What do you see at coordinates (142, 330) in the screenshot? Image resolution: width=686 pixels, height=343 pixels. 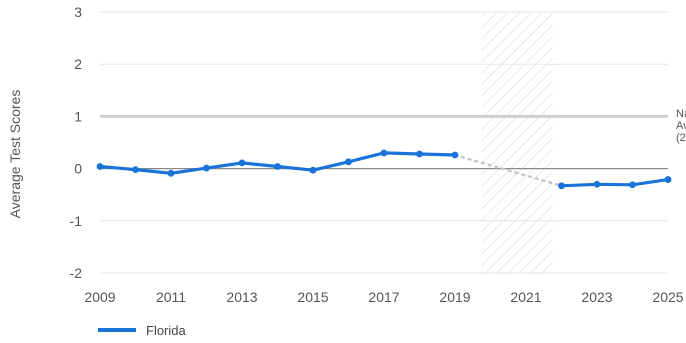 I see `legend: Florida` at bounding box center [142, 330].